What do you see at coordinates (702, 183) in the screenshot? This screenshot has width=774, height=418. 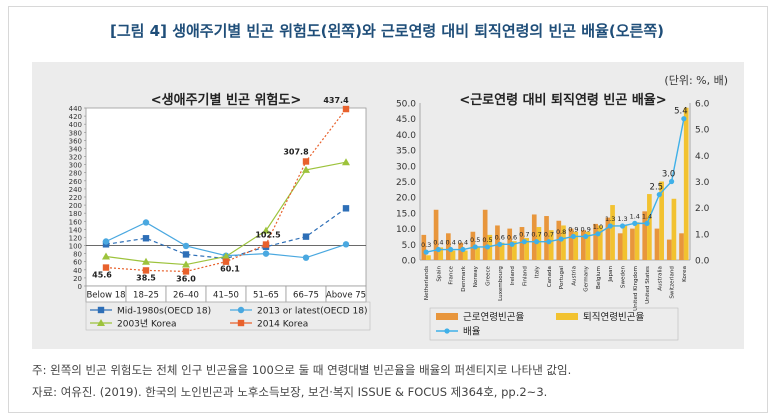 I see `right-right-tick-label: 3.0` at bounding box center [702, 183].